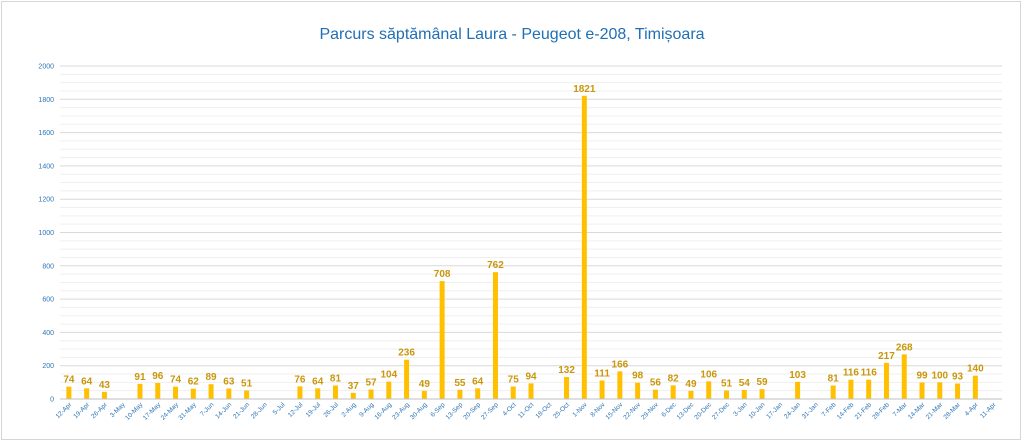 This screenshot has height=443, width=1024. What do you see at coordinates (314, 410) in the screenshot?
I see `x-tick-label: 19-Jul` at bounding box center [314, 410].